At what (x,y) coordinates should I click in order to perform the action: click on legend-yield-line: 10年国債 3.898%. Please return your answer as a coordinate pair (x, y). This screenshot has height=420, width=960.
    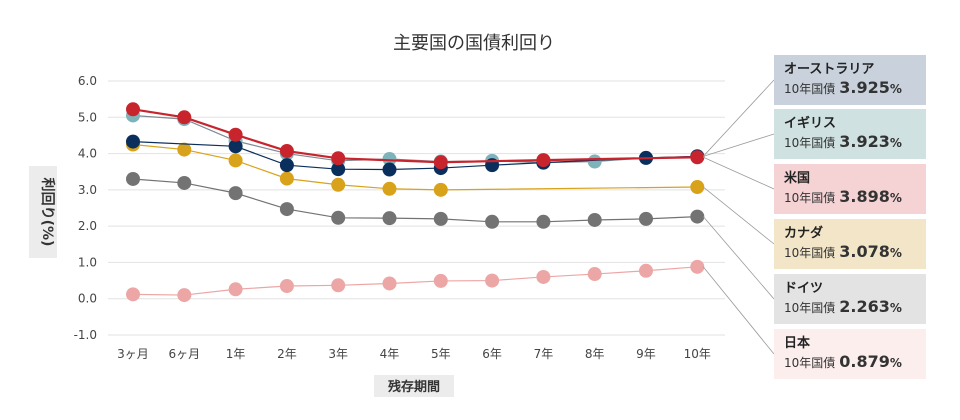
    Looking at the image, I should click on (855, 197).